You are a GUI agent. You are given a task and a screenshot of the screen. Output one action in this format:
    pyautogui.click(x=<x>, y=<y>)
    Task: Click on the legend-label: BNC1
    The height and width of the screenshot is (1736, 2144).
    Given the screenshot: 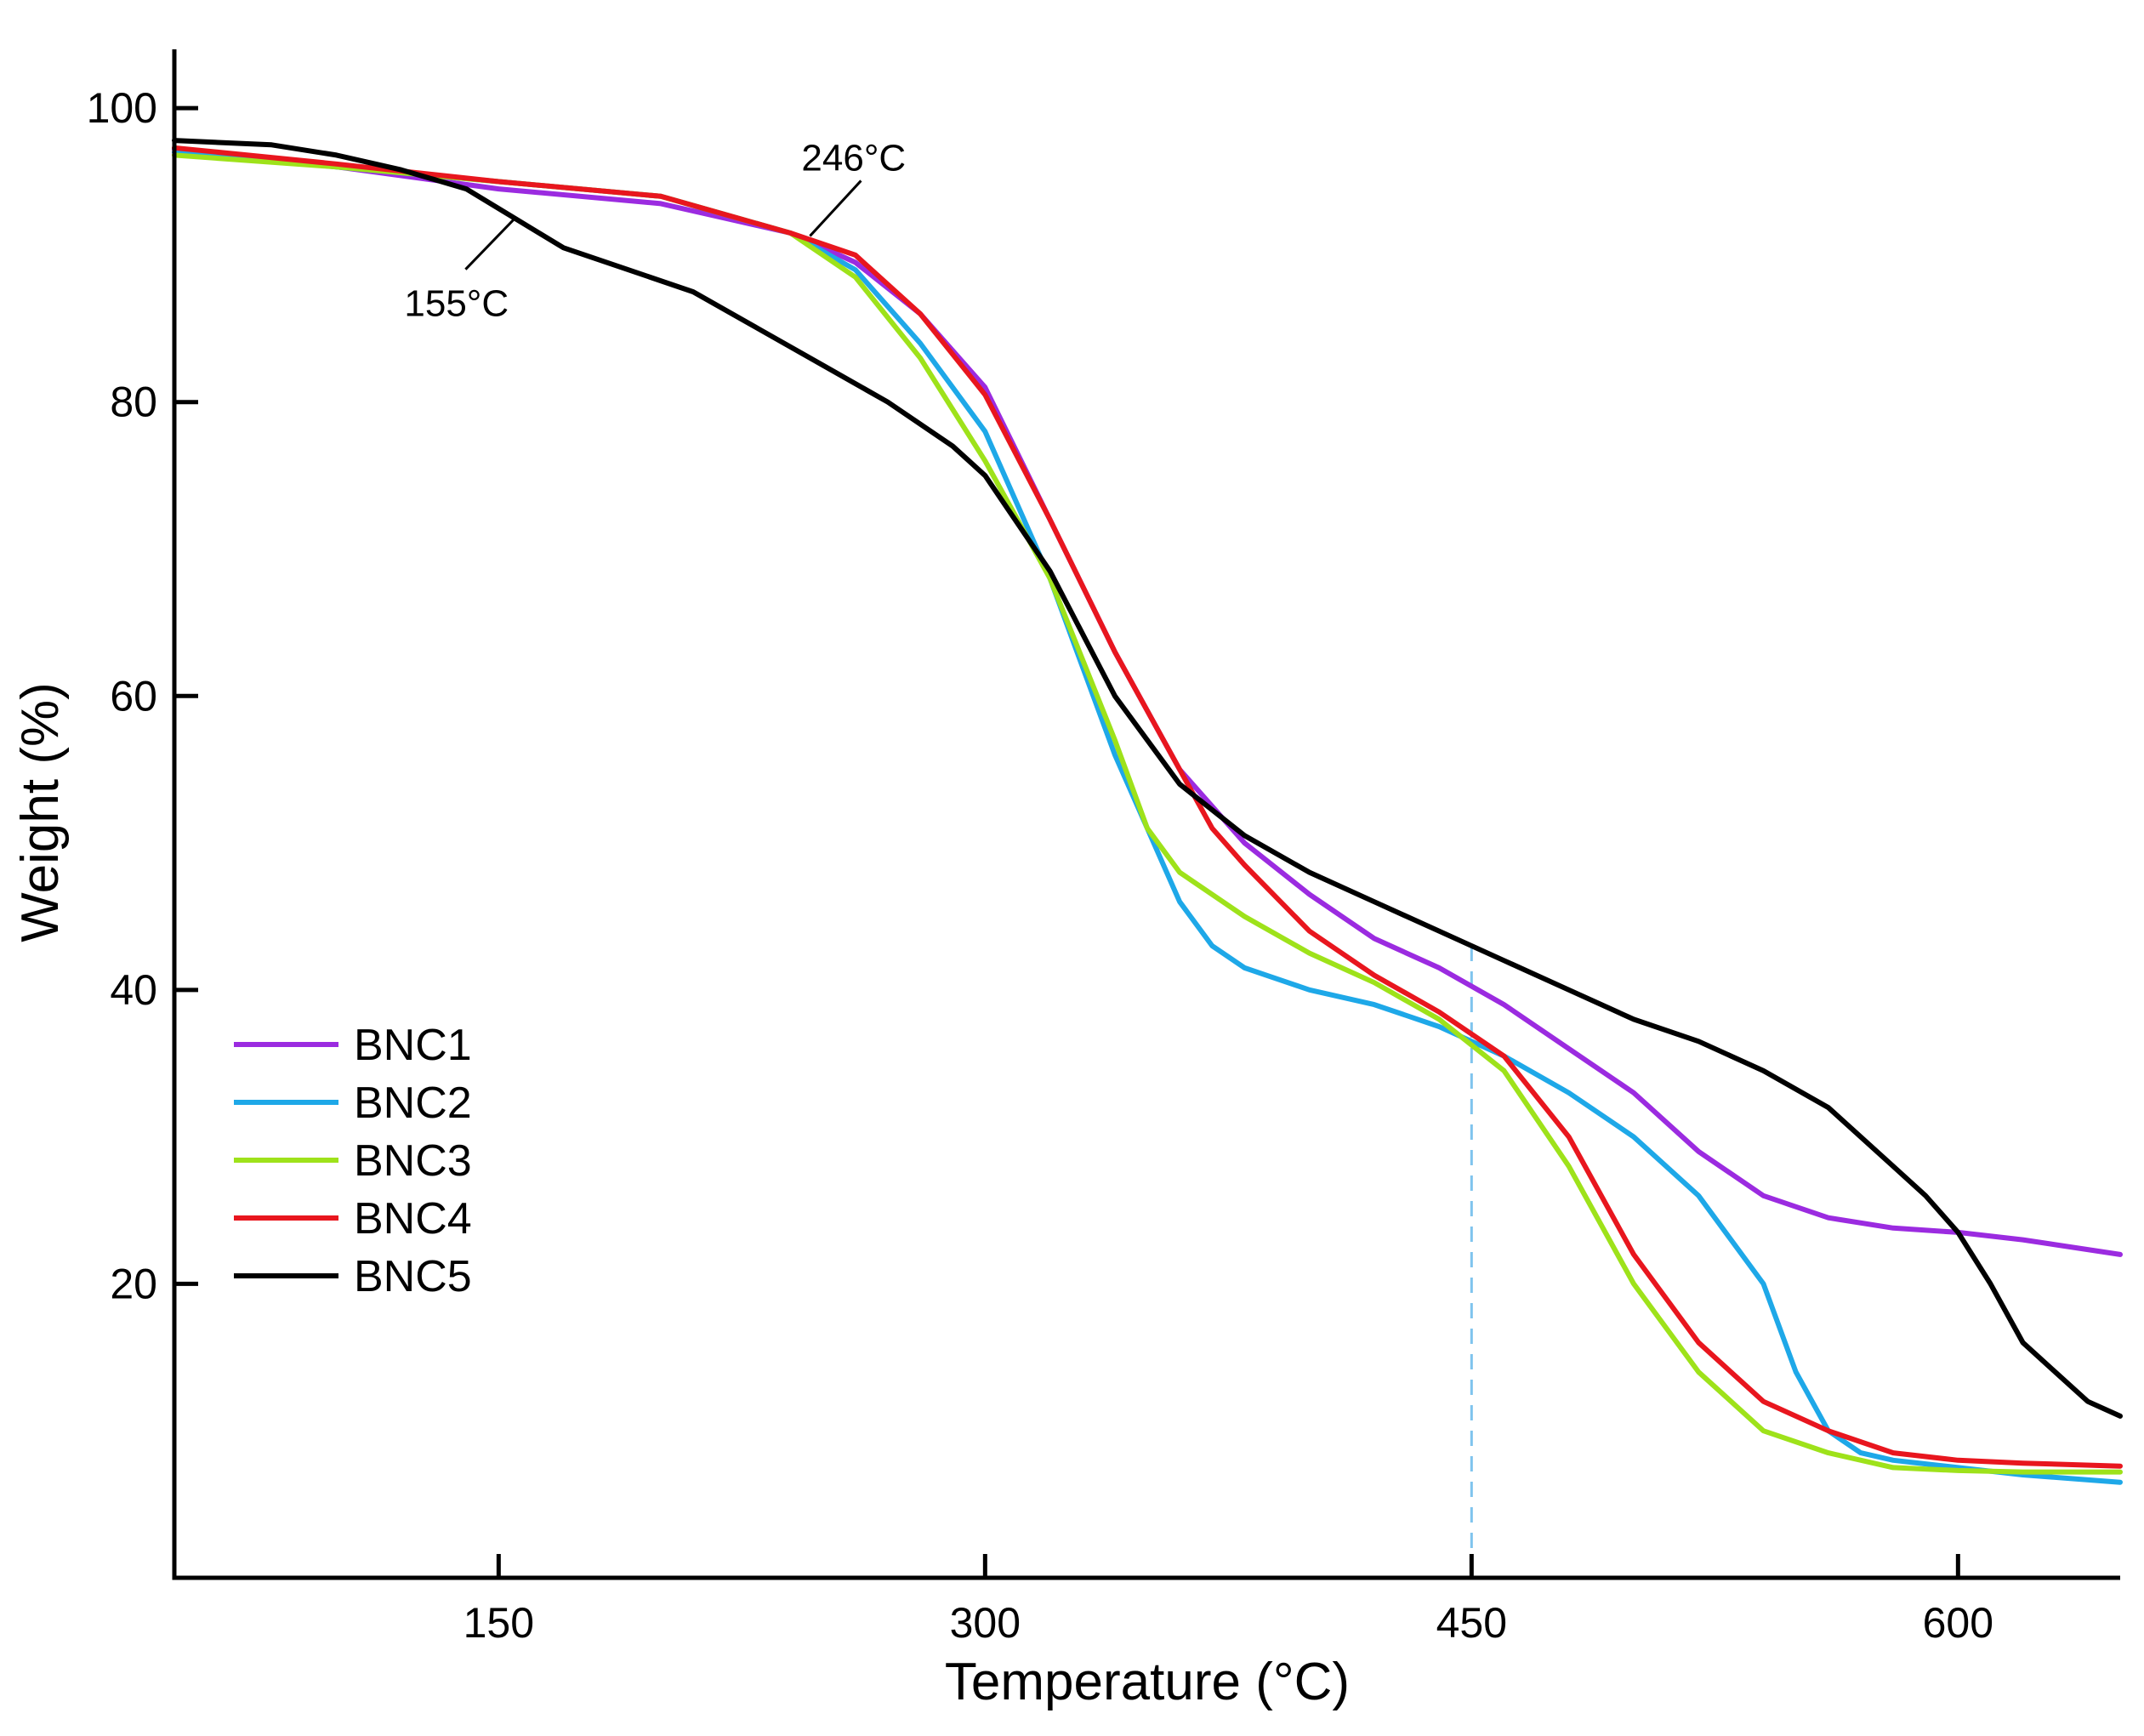 What is the action you would take?
    pyautogui.click(x=413, y=1045)
    